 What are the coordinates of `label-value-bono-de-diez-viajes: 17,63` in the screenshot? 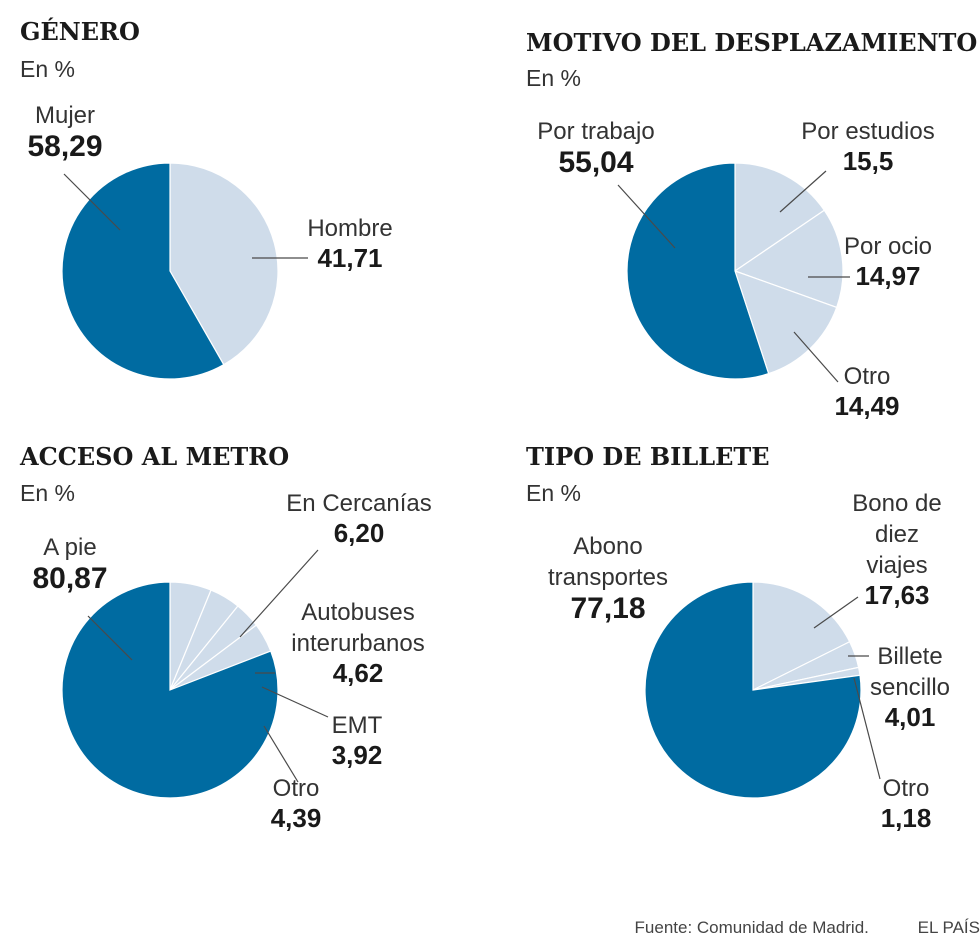 It's located at (896, 595).